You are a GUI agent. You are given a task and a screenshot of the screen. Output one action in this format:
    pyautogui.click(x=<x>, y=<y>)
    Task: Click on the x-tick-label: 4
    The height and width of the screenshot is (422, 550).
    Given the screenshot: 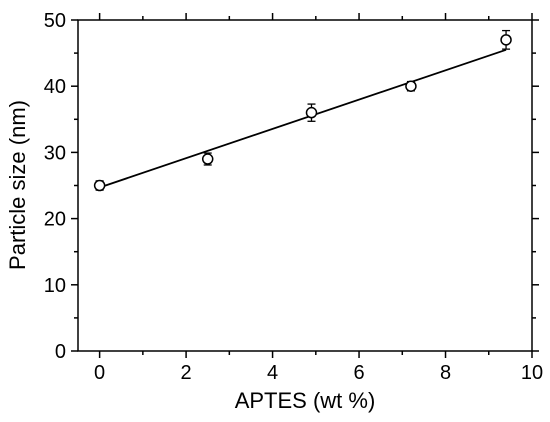 What is the action you would take?
    pyautogui.click(x=272, y=373)
    